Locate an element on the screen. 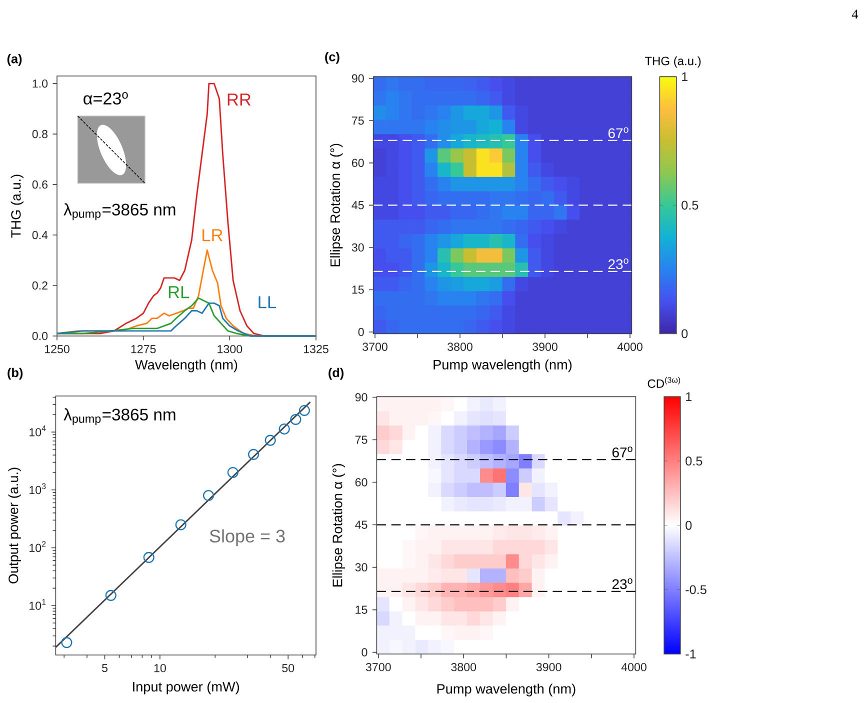  series-label: RL is located at coordinates (179, 292).